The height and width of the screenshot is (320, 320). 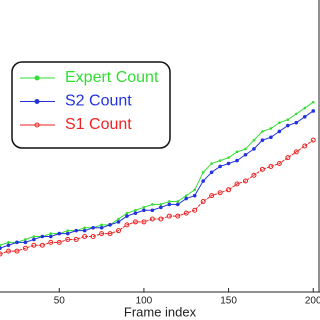 What do you see at coordinates (98, 124) in the screenshot?
I see `legend-label: S1 Count` at bounding box center [98, 124].